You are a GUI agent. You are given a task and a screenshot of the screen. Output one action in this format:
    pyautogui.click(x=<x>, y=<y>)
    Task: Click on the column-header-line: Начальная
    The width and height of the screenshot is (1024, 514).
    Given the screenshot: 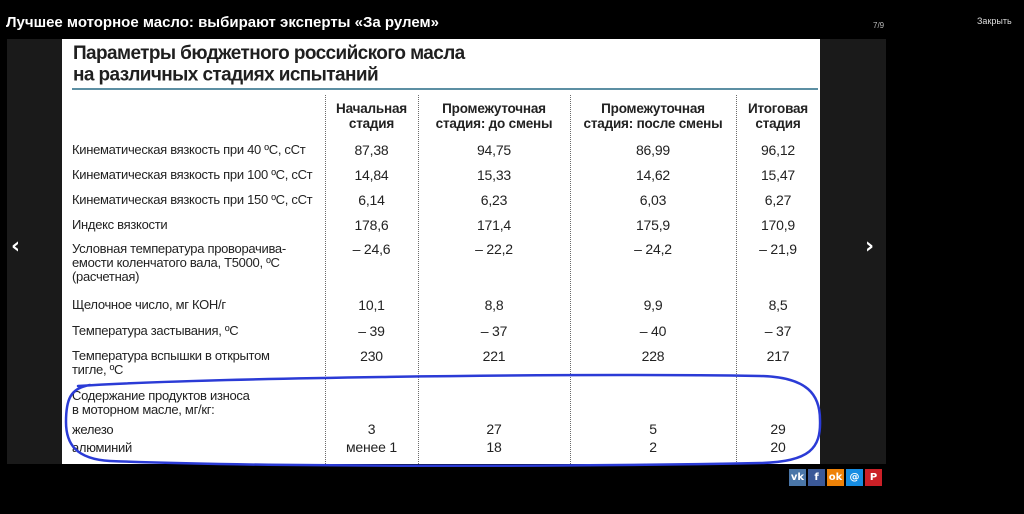 What is the action you would take?
    pyautogui.click(x=371, y=108)
    